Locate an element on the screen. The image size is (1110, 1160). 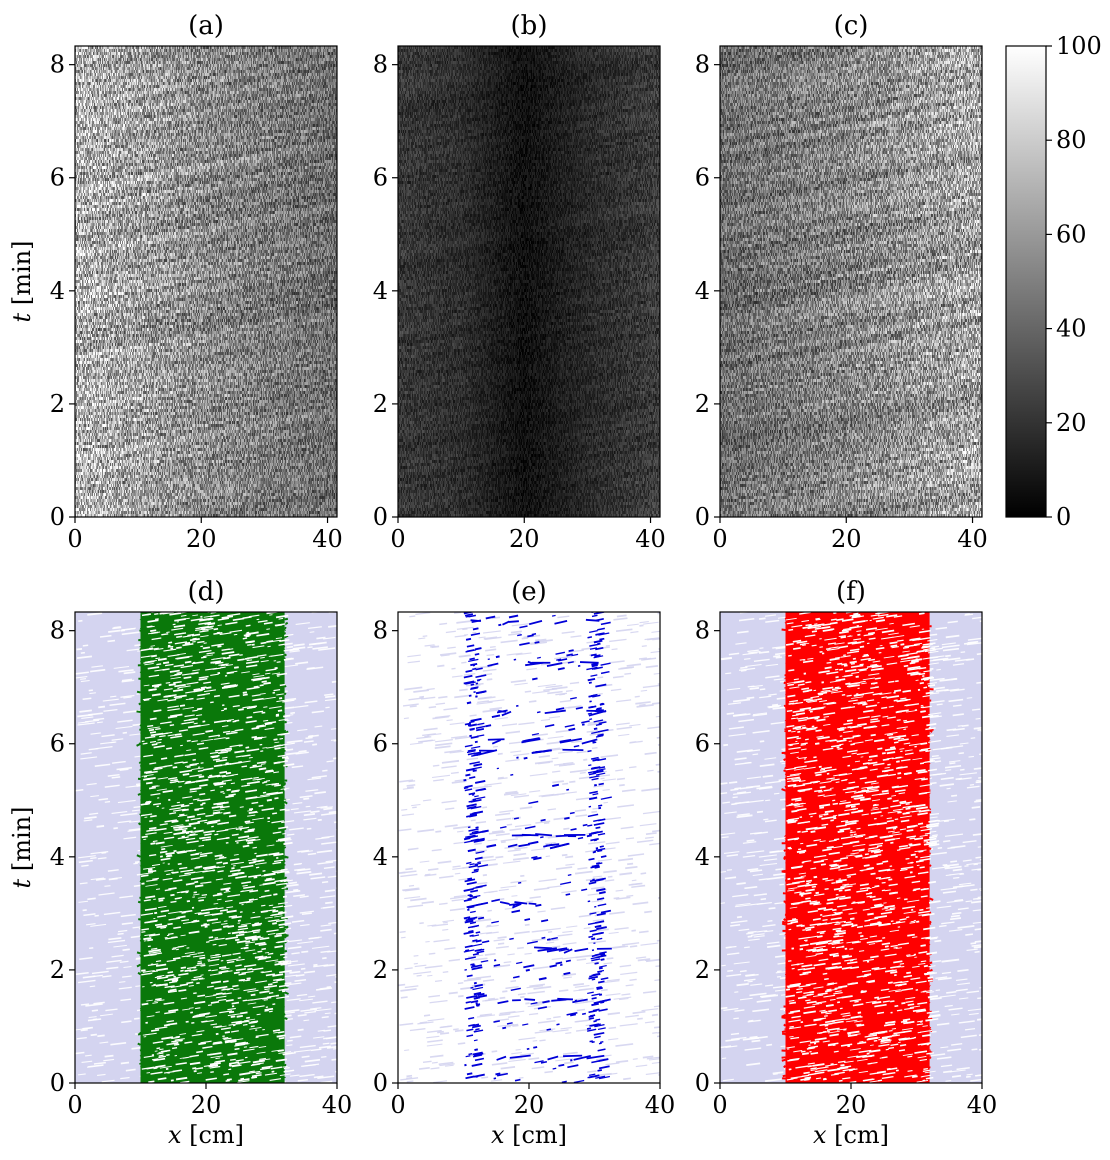
map-background is located at coordinates (529, 847).